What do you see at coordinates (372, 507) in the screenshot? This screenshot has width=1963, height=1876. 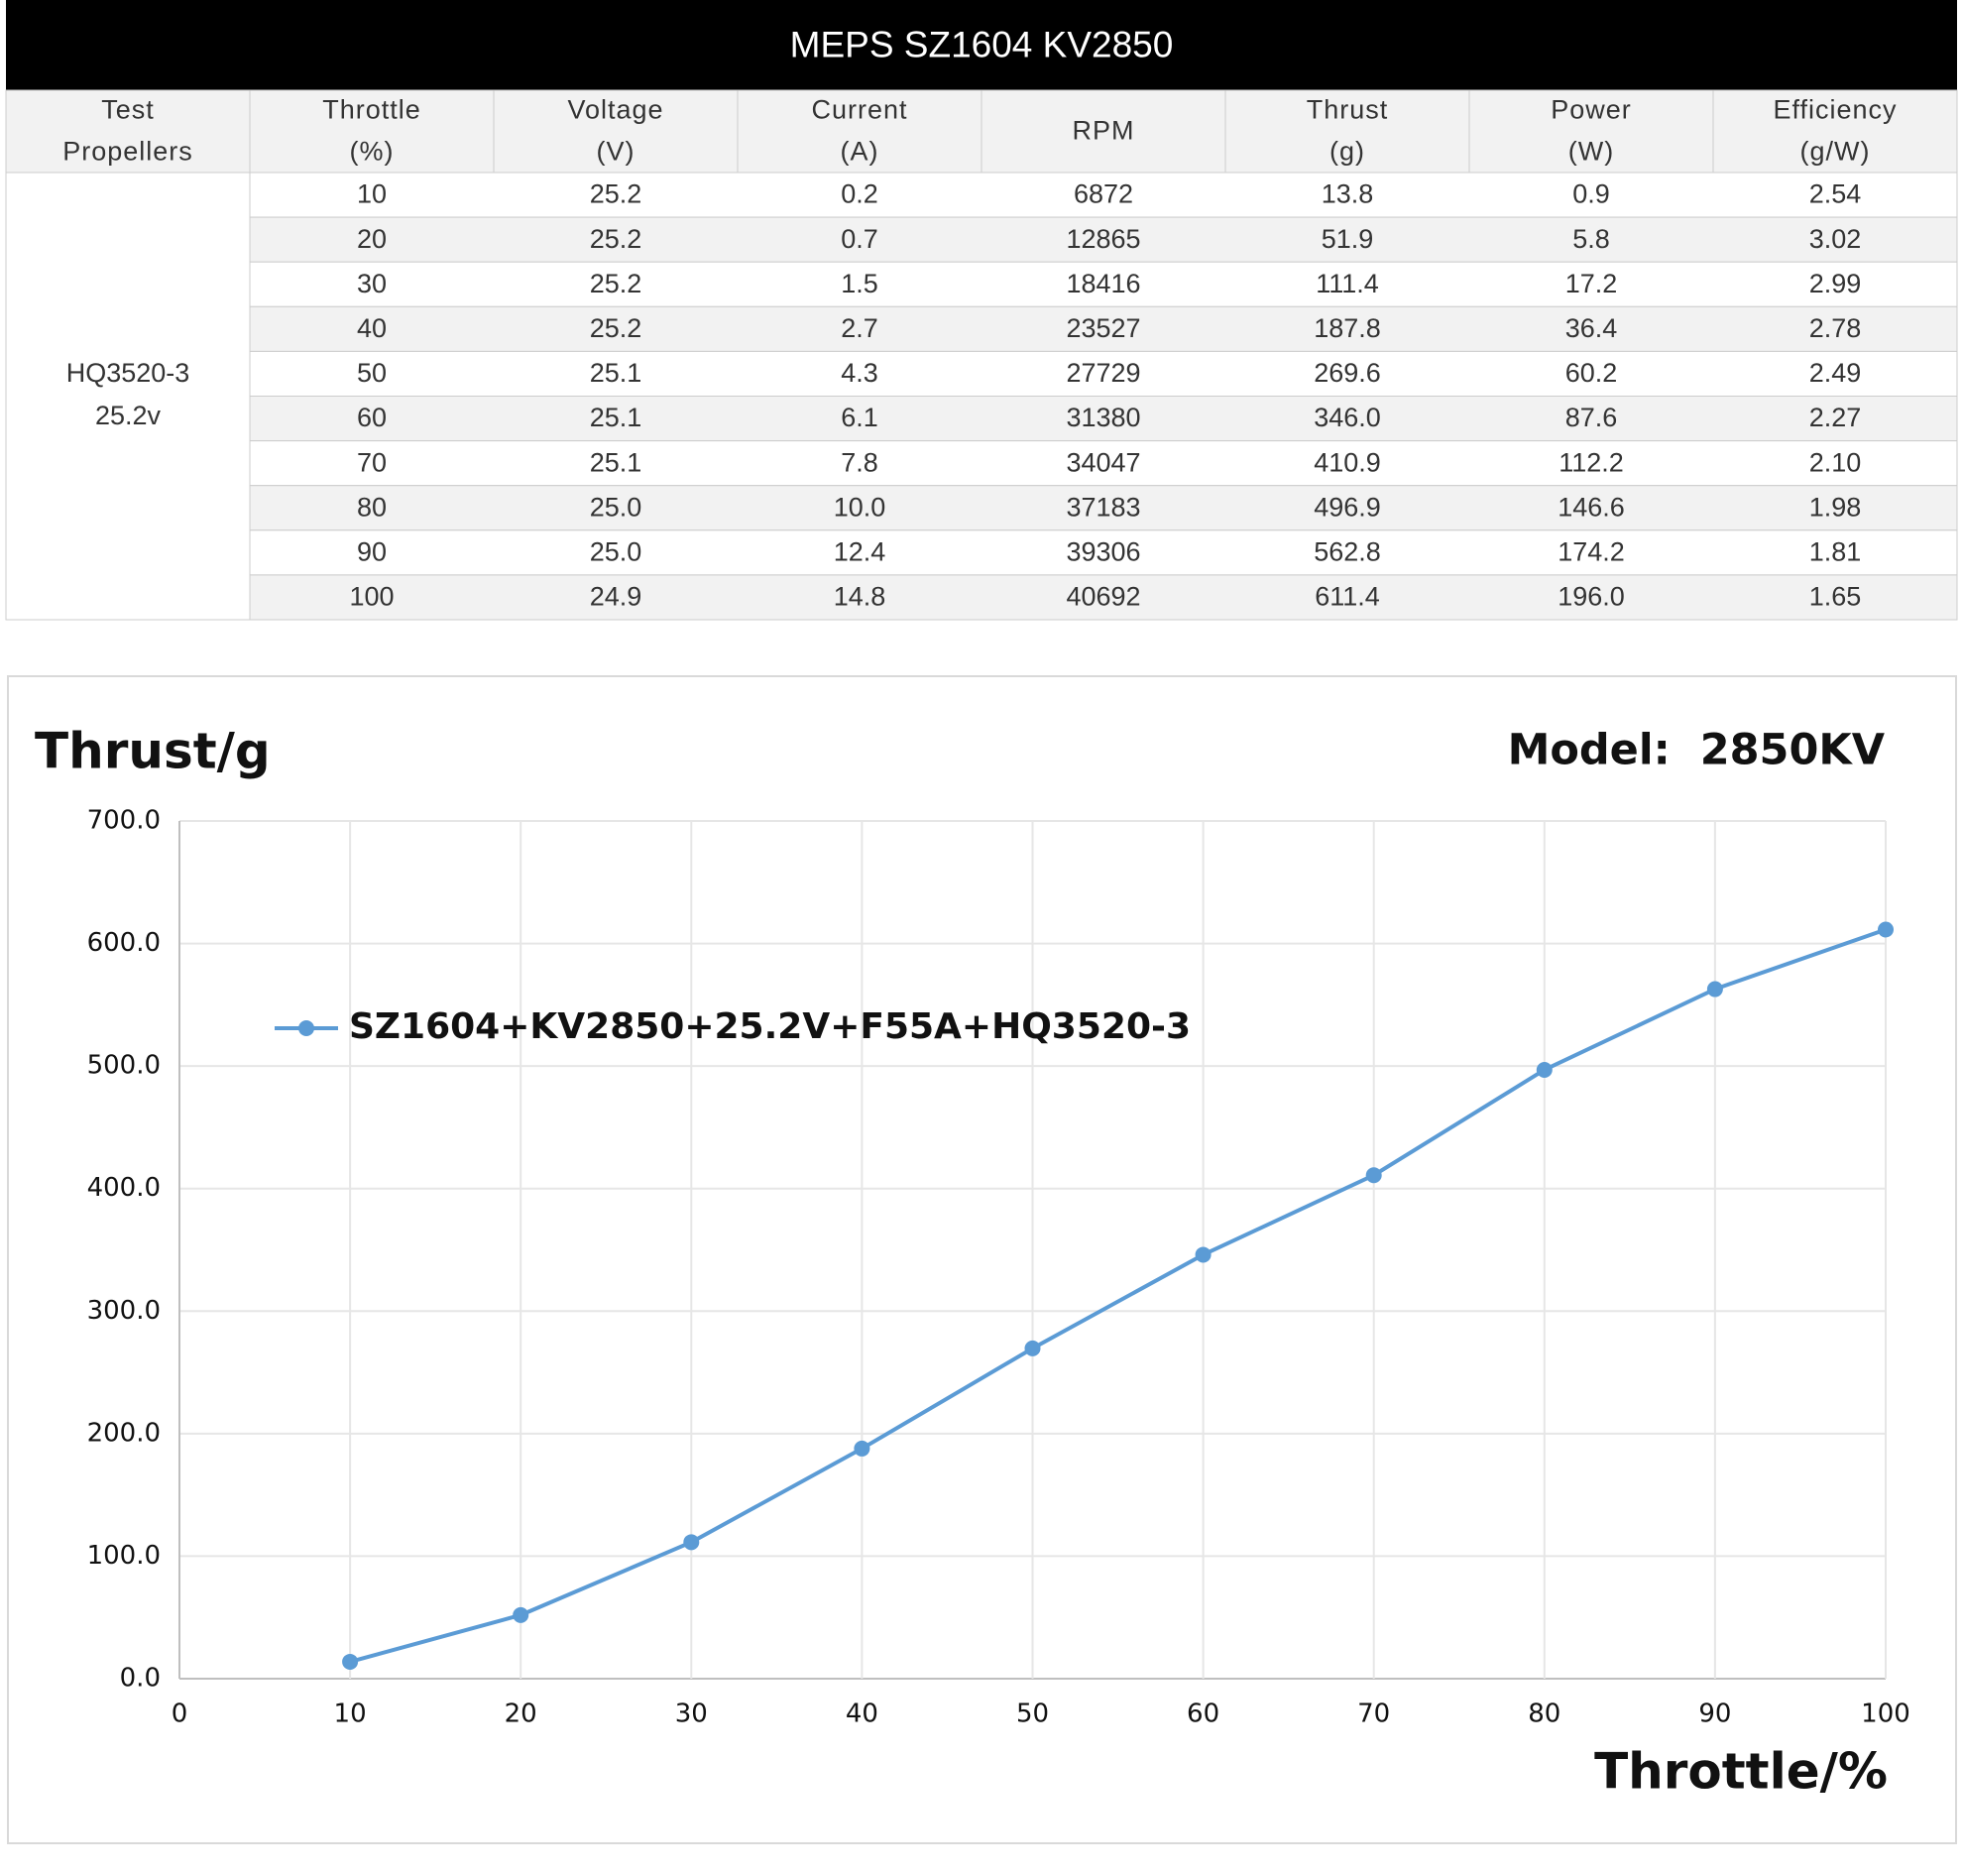 I see `table-cell: 80` at bounding box center [372, 507].